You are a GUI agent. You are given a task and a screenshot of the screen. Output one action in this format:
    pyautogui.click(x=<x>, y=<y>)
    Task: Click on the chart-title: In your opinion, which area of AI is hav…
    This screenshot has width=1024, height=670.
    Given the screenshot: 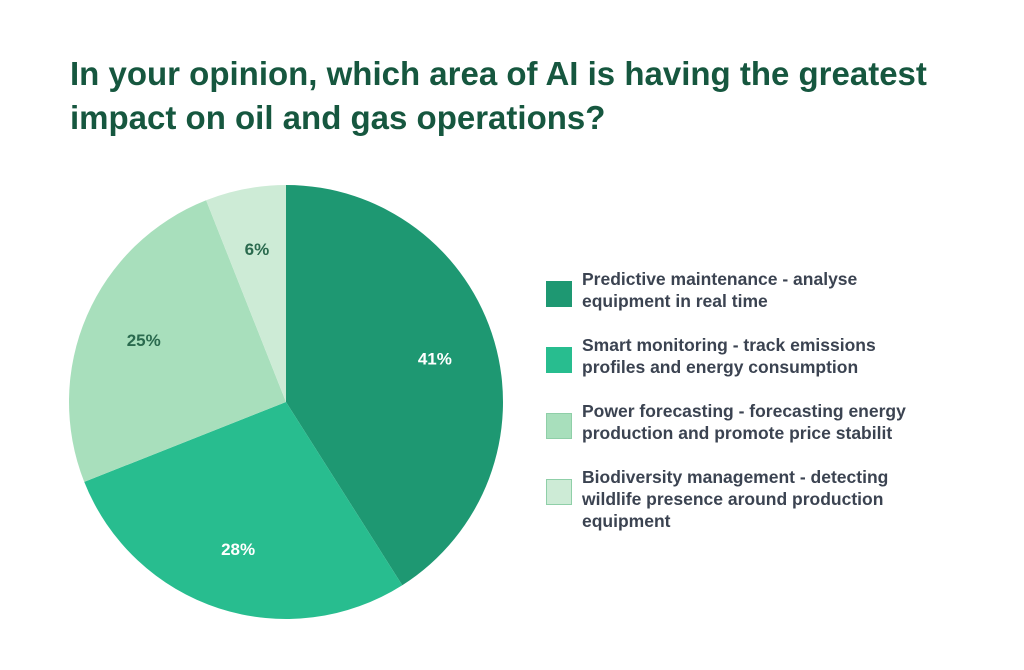 What is the action you would take?
    pyautogui.click(x=498, y=95)
    